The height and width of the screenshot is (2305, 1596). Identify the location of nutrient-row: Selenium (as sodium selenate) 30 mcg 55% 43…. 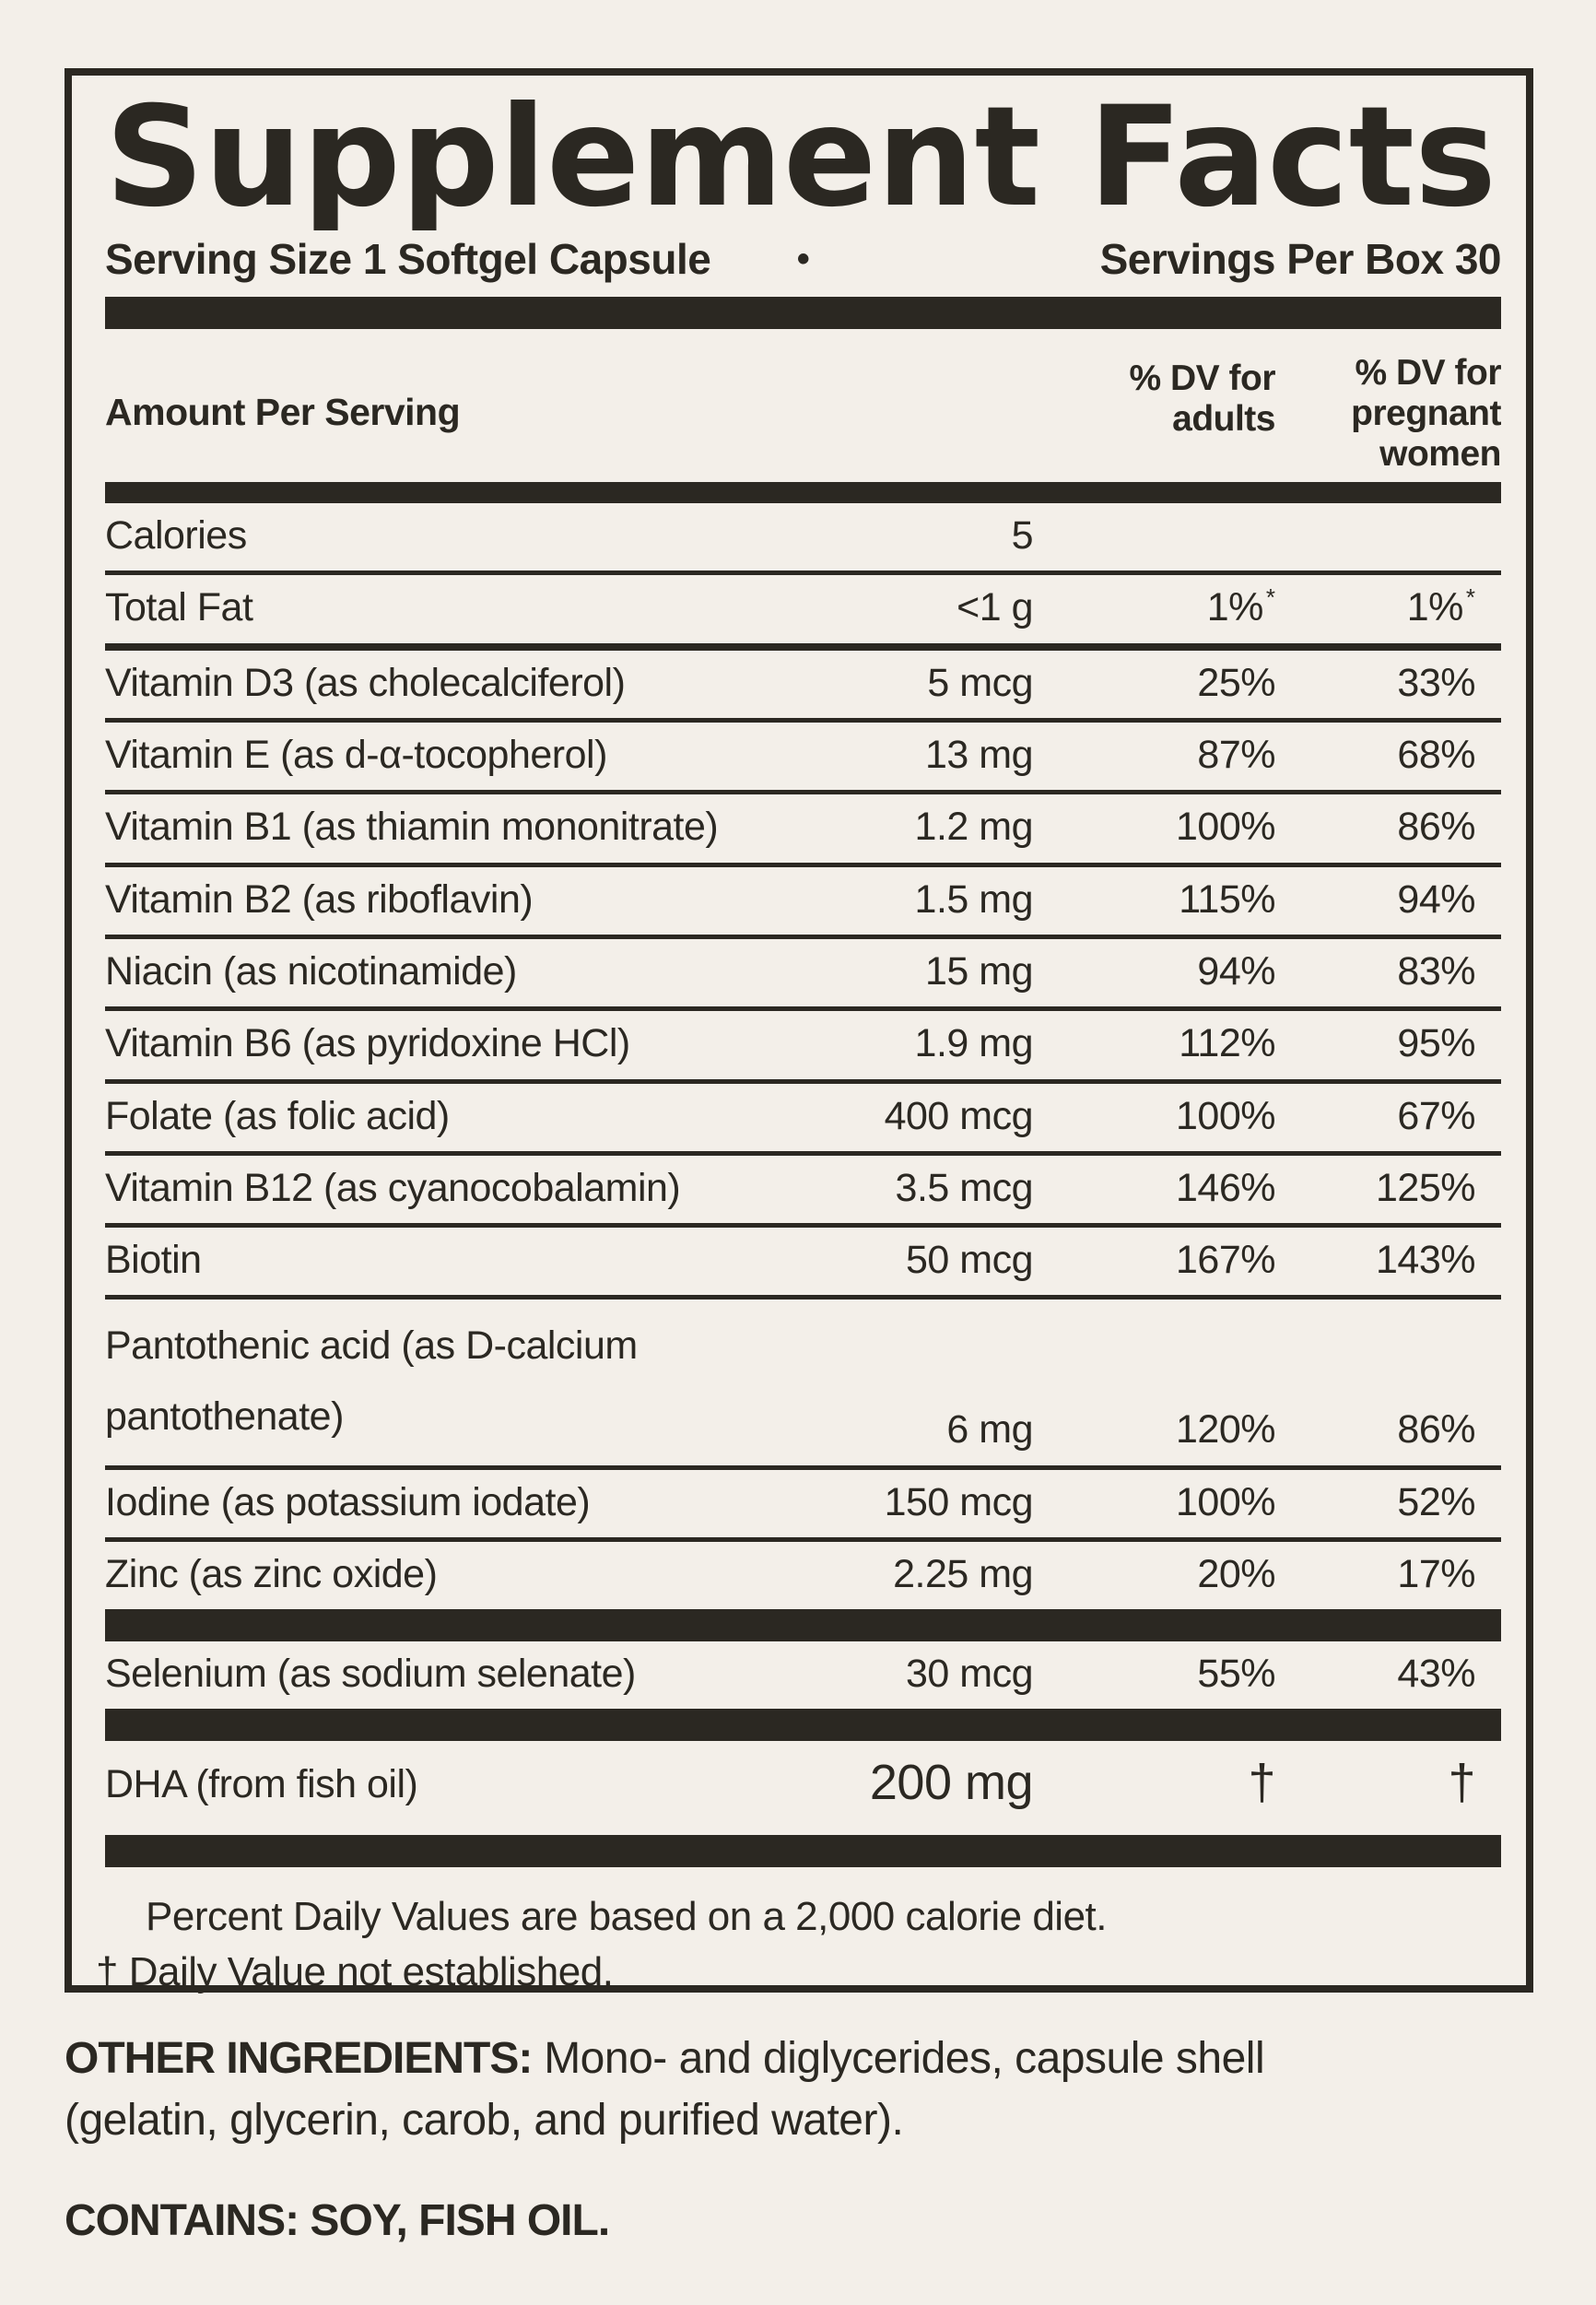
(803, 1675).